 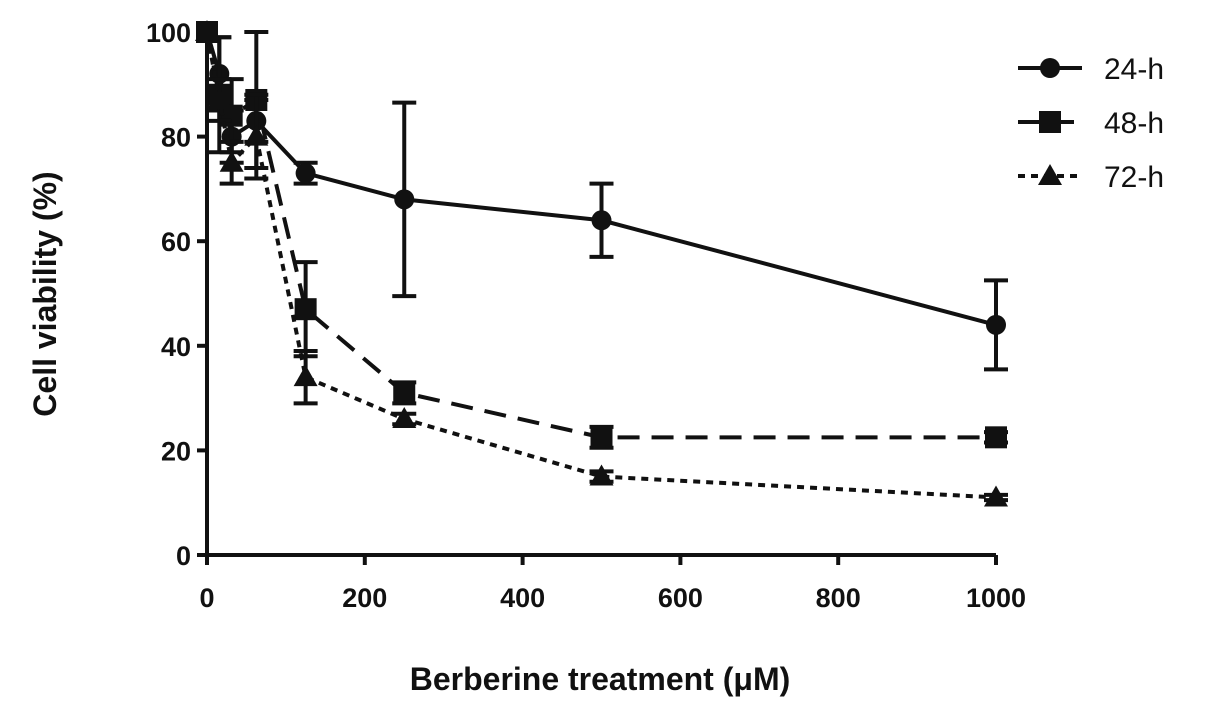 I want to click on legend: 24-h 48-h 72-h, so click(x=1091, y=123).